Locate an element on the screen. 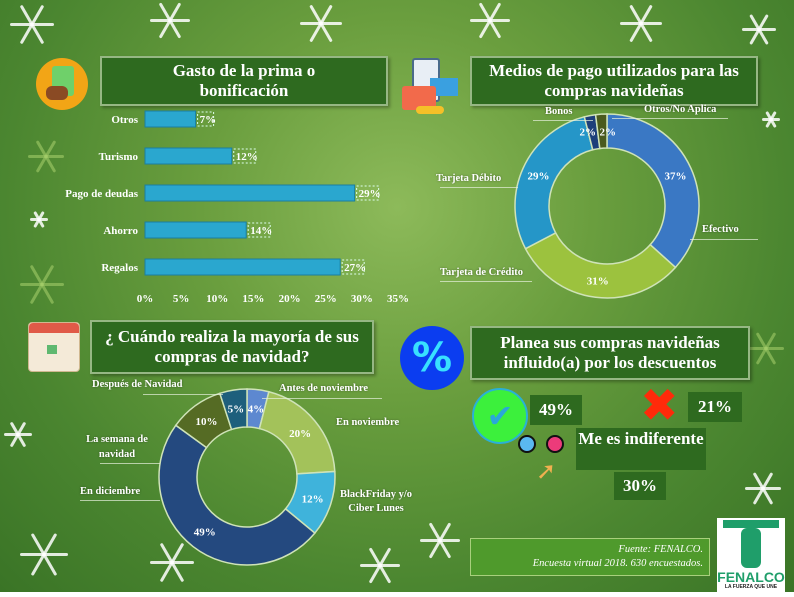 Image resolution: width=794 pixels, height=597 pixels. payment-donut-chart: 37% 31% 29% 2% 2% is located at coordinates (607, 206).